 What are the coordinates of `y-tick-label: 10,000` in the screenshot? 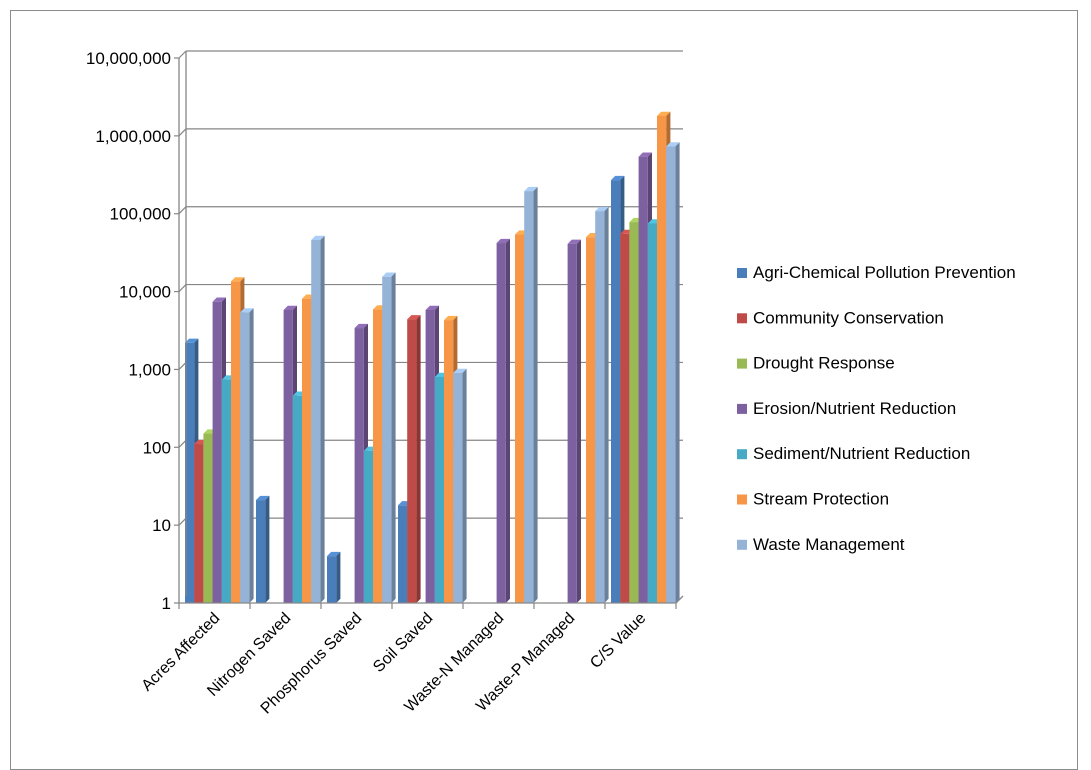 It's located at (145, 292).